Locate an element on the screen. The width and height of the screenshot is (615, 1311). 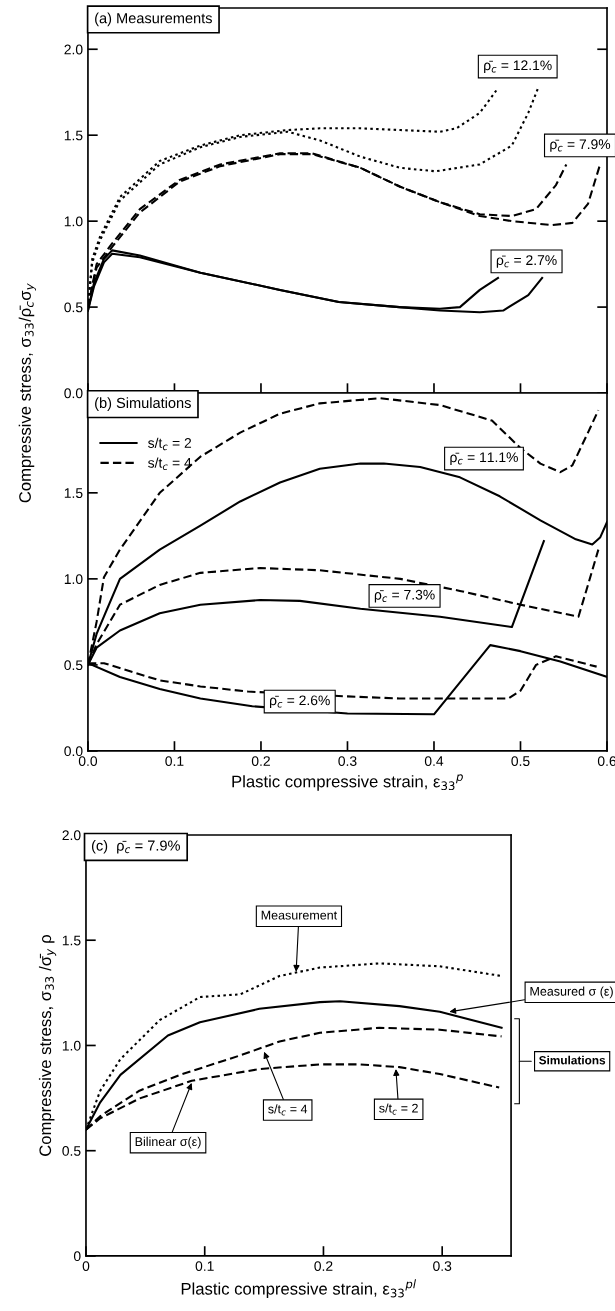
chart-title: (a) Measurements is located at coordinates (153, 19).